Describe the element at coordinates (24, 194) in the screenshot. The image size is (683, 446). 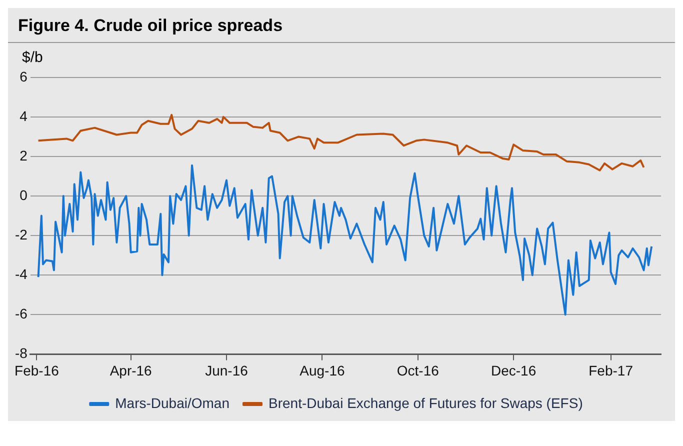
I see `y-tick-label: 0` at that location.